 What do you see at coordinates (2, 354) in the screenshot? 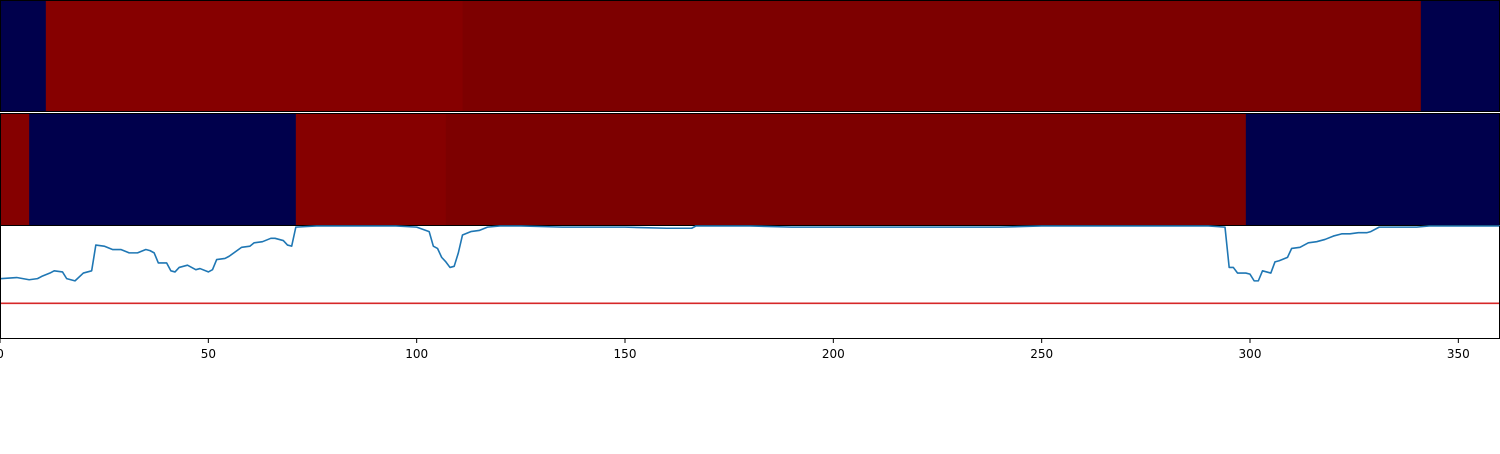
I see `x-tick-label-0: 0` at bounding box center [2, 354].